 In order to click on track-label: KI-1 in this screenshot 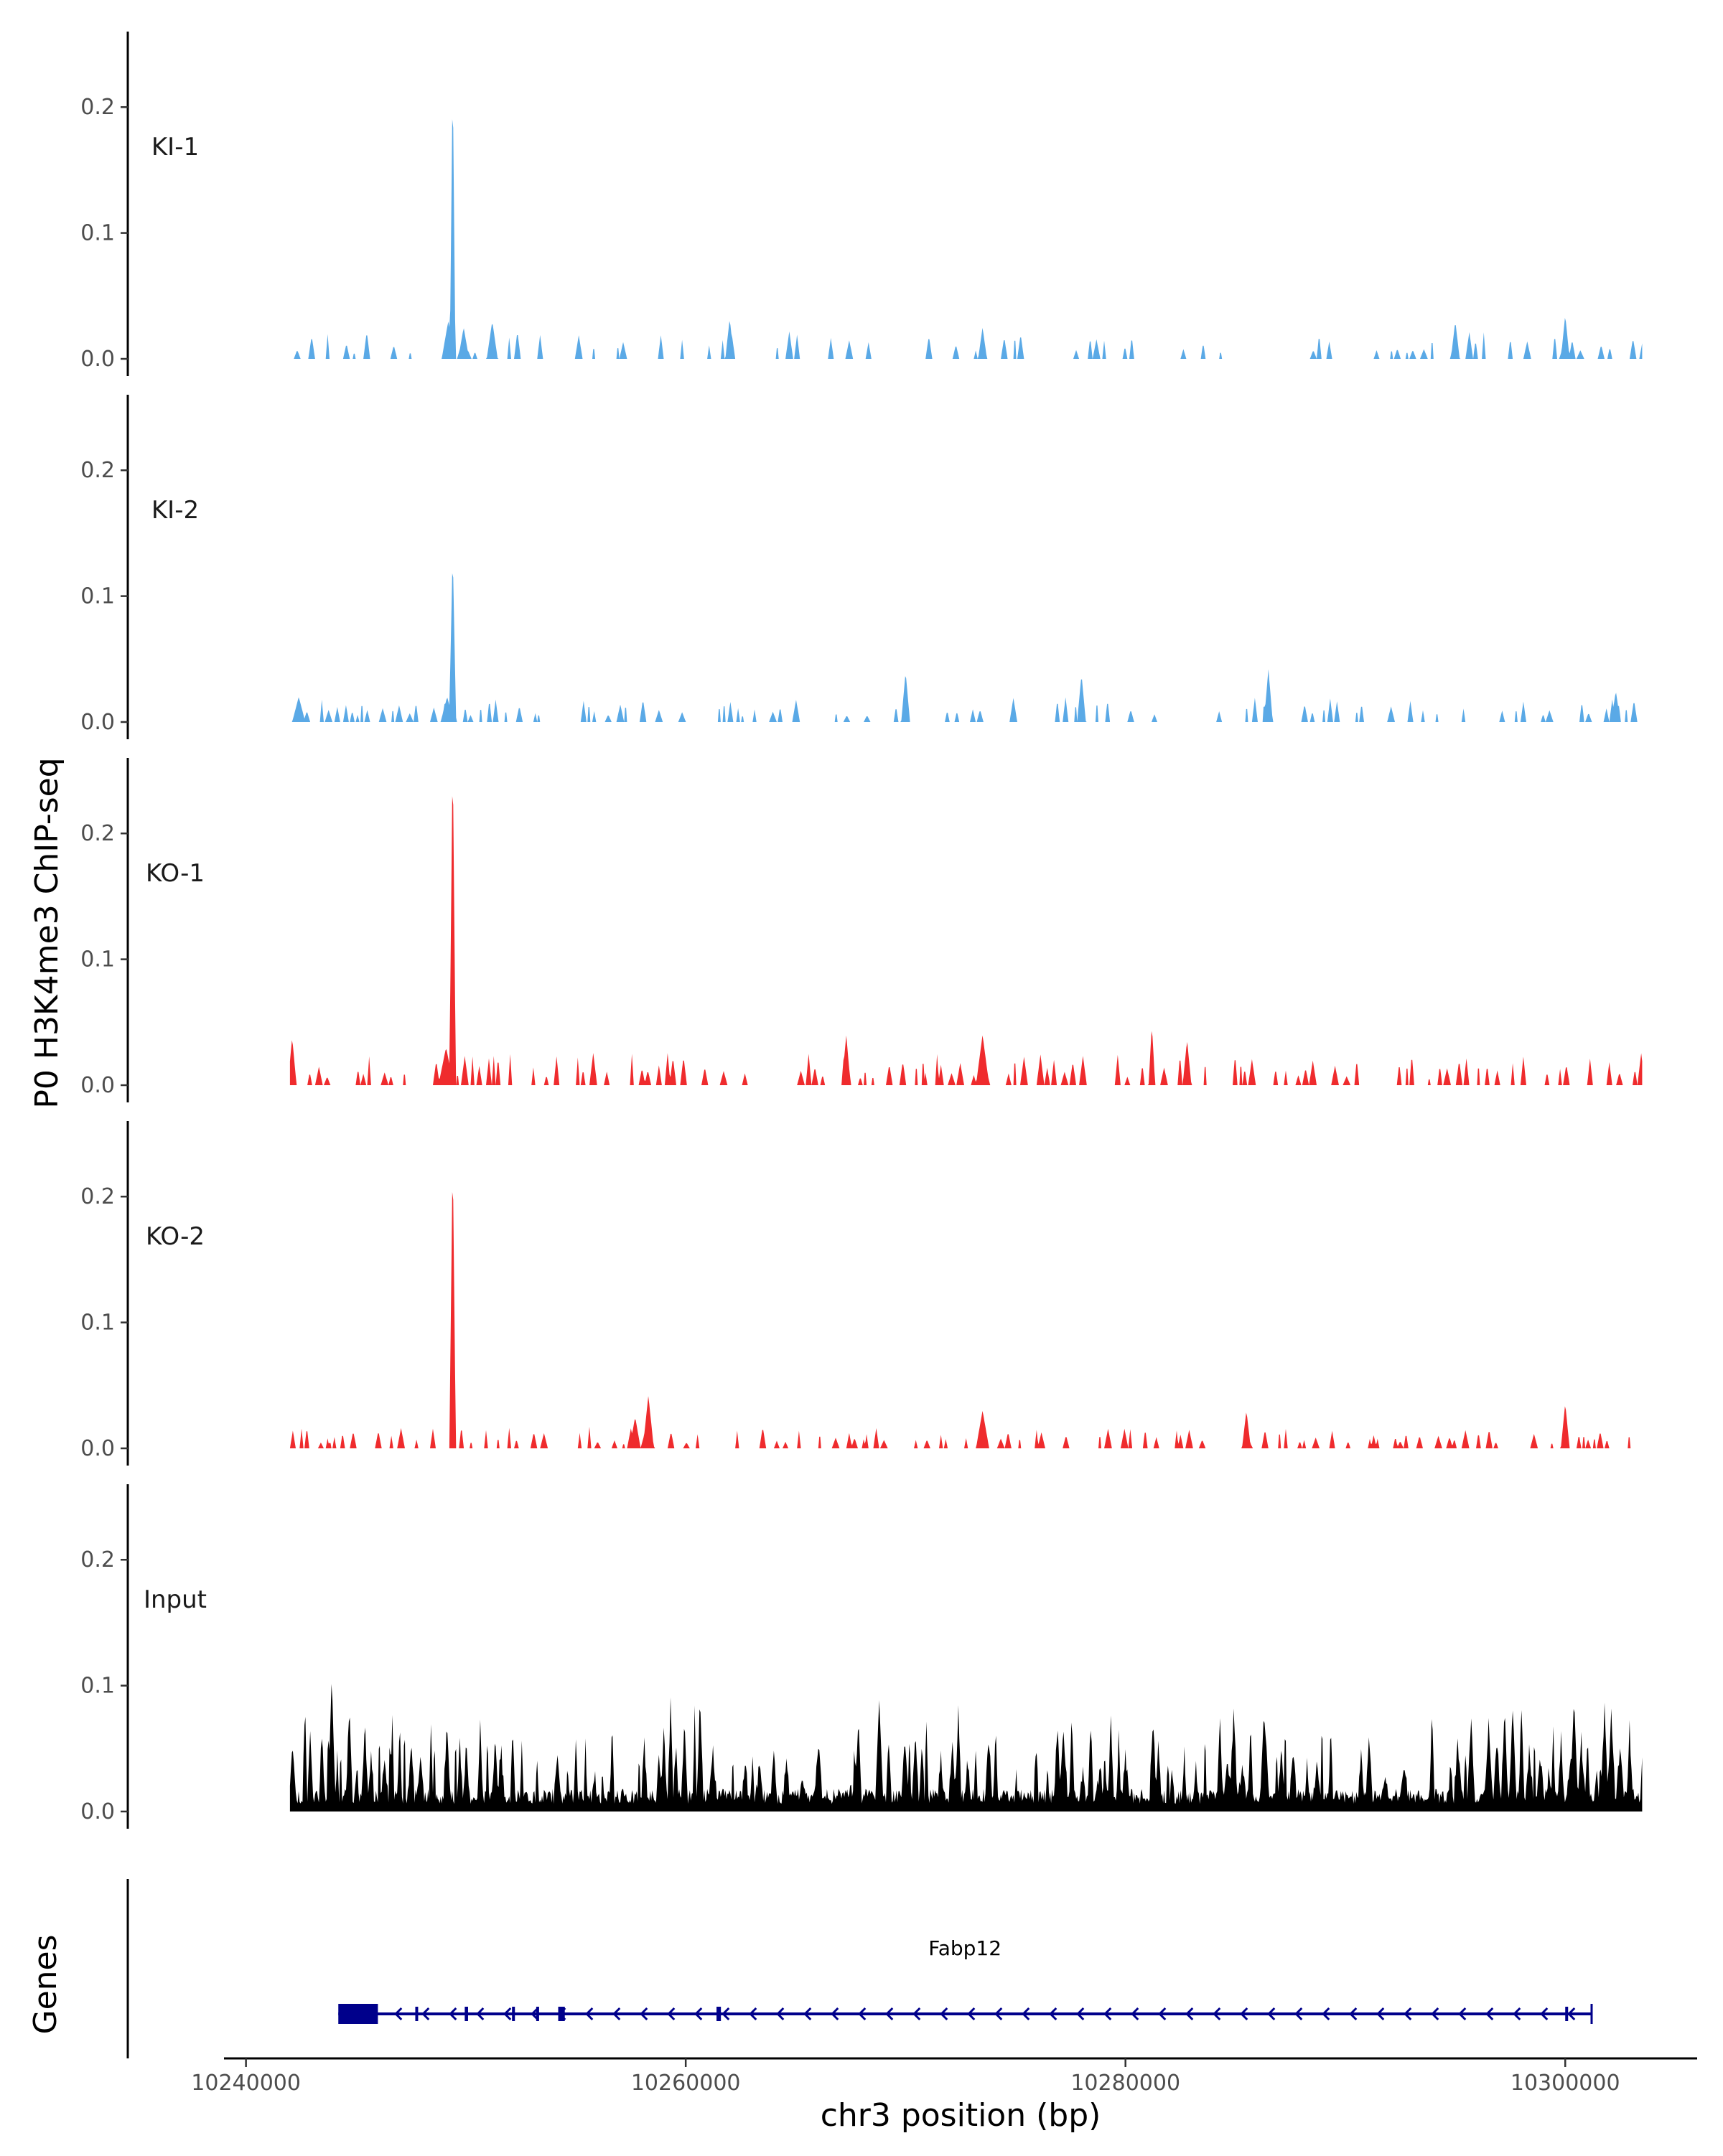, I will do `click(175, 147)`.